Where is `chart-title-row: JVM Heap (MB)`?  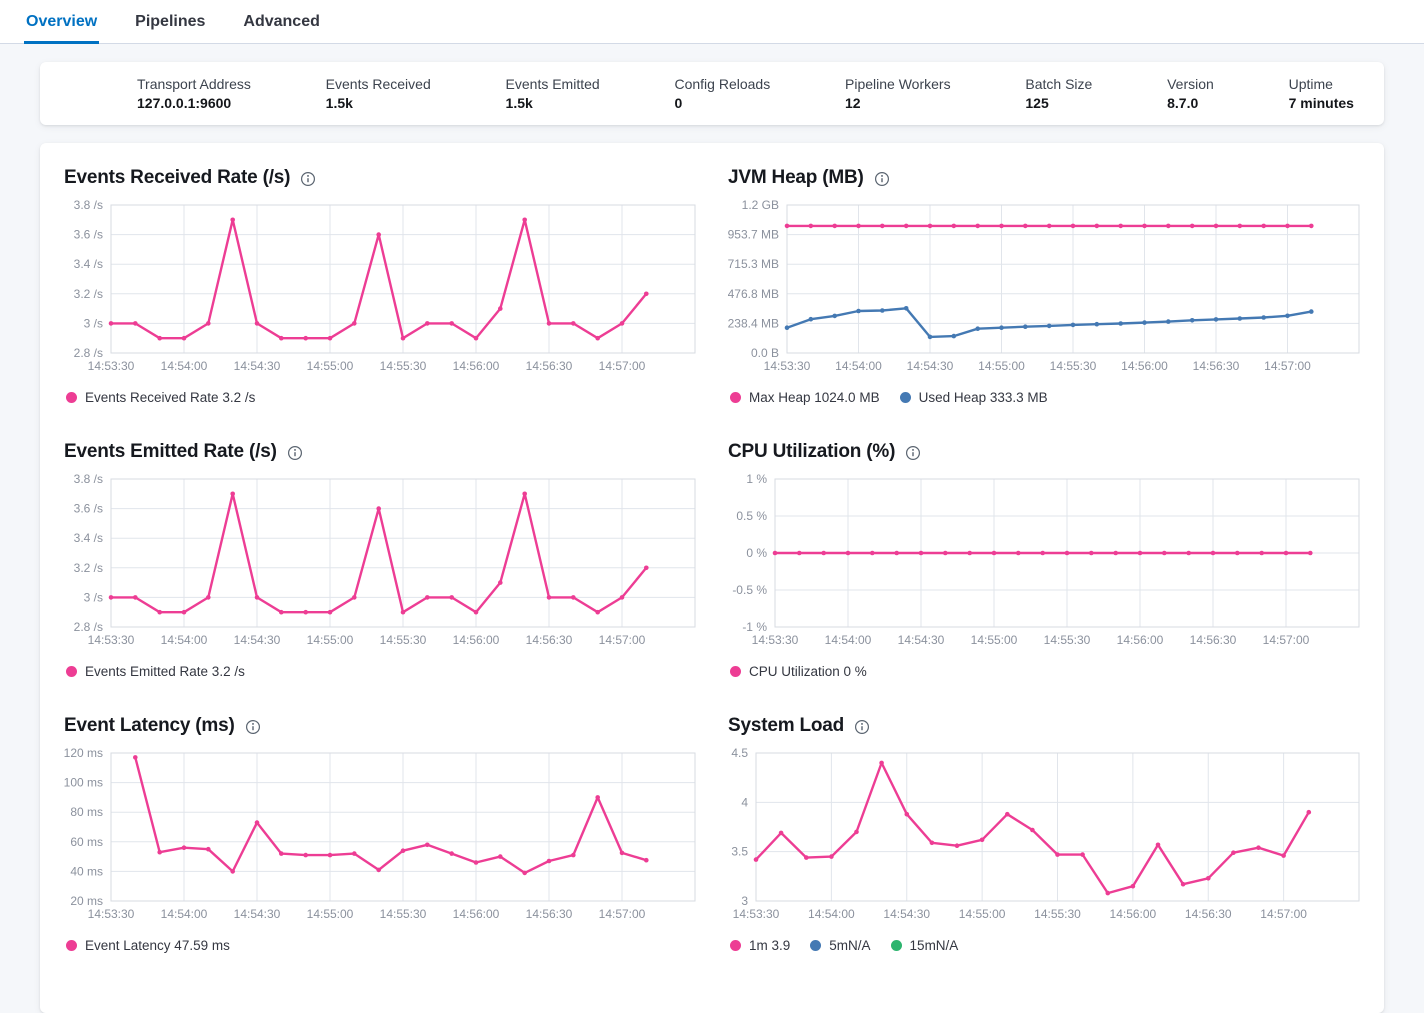 chart-title-row: JVM Heap (MB) is located at coordinates (1044, 178).